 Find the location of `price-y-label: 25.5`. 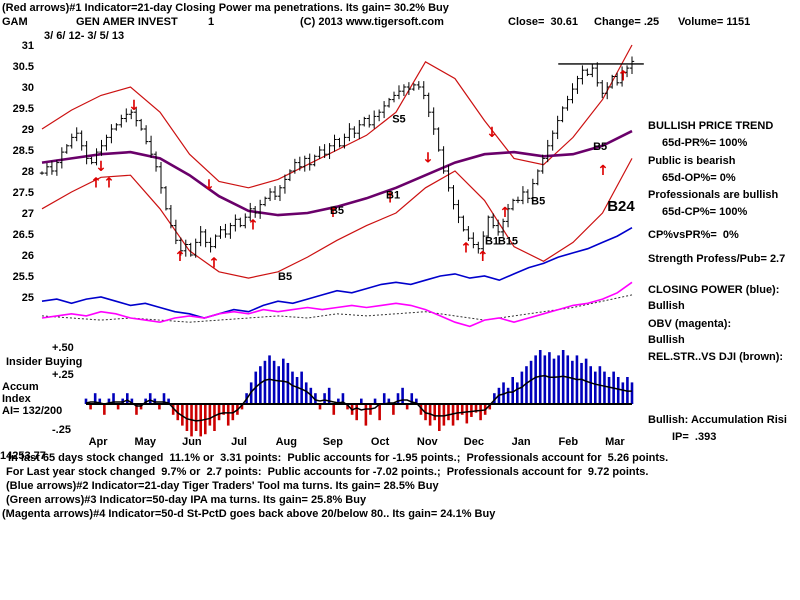

price-y-label: 25.5 is located at coordinates (23, 277).